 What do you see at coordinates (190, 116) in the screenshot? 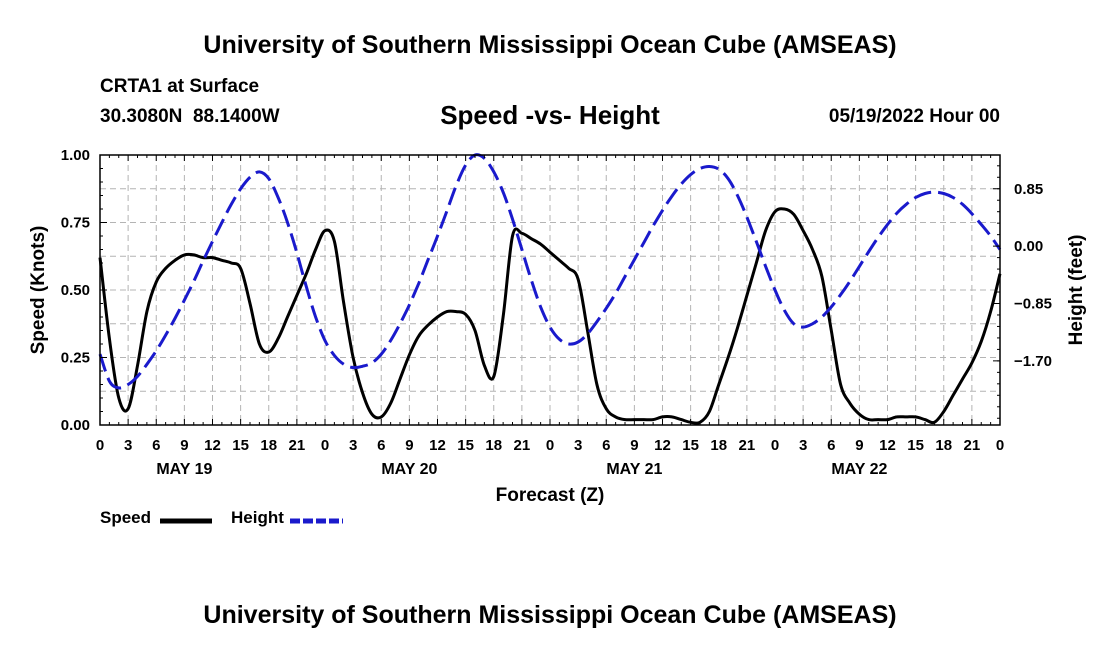
I see `coordinates-label: 30.3080N 88.1400W` at bounding box center [190, 116].